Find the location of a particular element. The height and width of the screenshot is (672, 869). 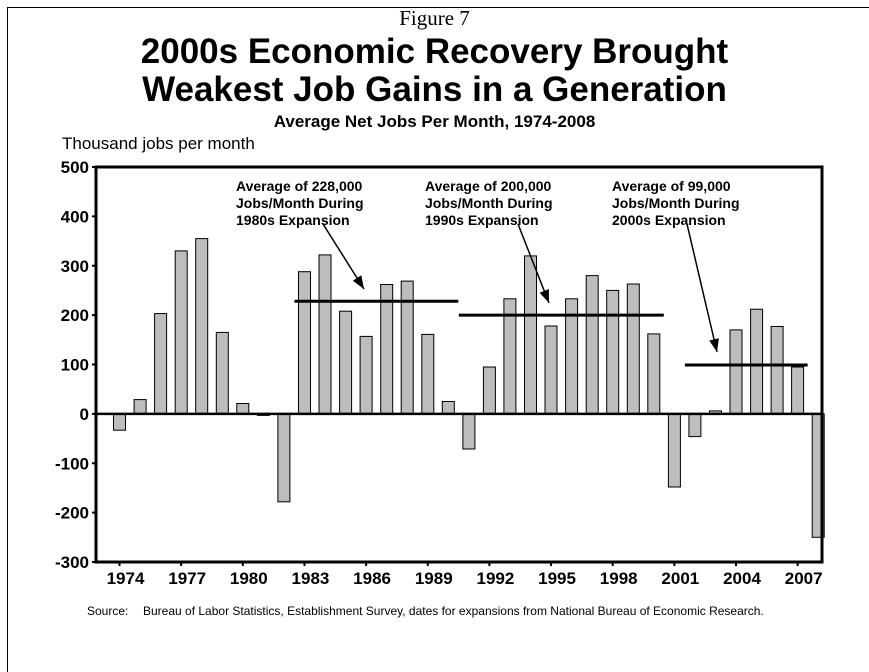

y-tick-label: 200 is located at coordinates (75, 315).